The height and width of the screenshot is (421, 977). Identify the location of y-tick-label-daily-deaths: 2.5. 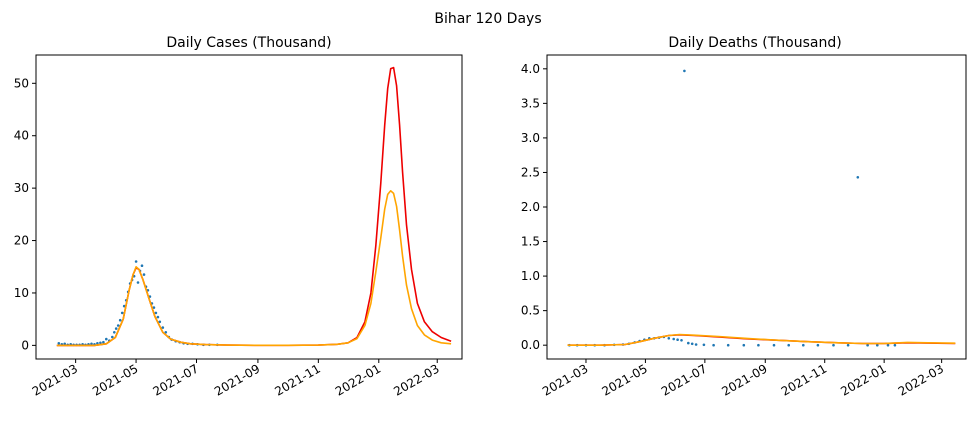
(530, 172).